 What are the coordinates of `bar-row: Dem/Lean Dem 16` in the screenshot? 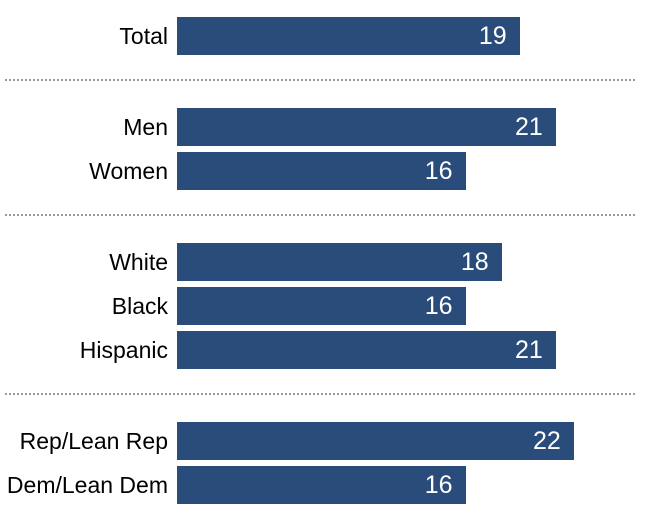 It's located at (332, 485).